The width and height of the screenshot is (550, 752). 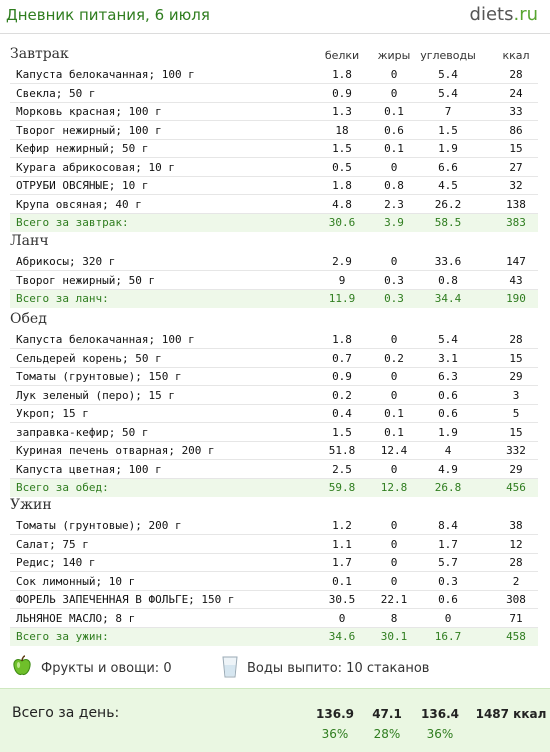 I want to click on protein-value: 18, so click(x=342, y=130).